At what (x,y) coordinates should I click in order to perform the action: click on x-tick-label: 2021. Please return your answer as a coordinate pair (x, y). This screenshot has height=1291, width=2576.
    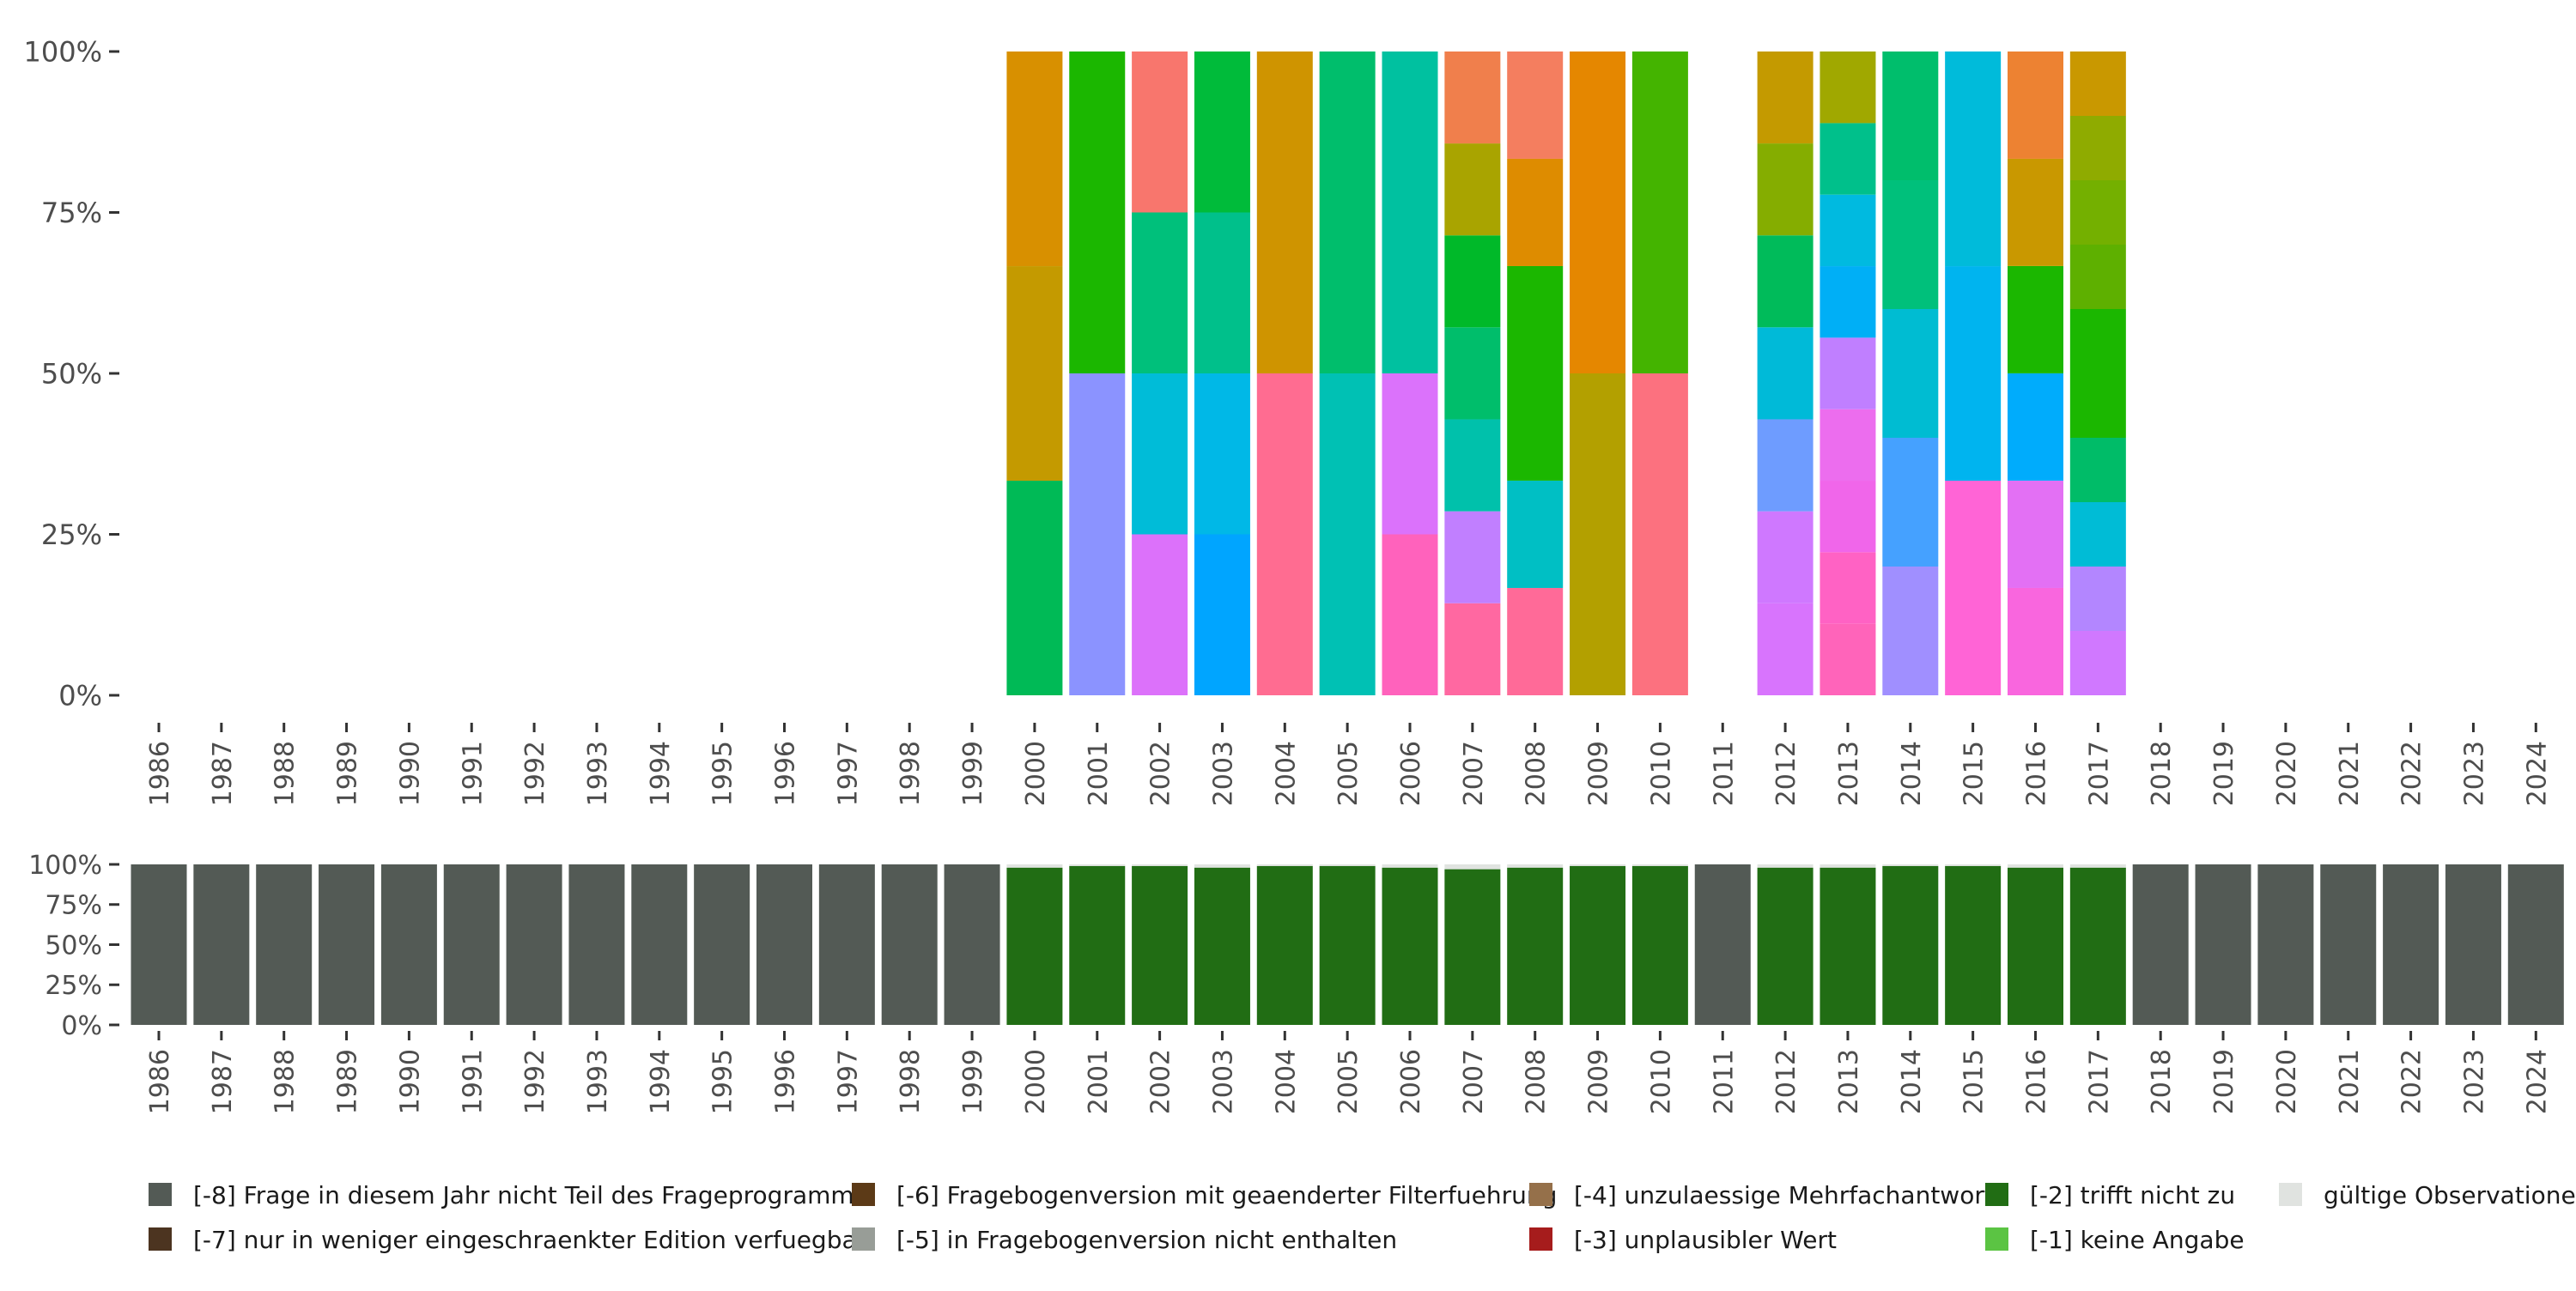
    Looking at the image, I should click on (2350, 774).